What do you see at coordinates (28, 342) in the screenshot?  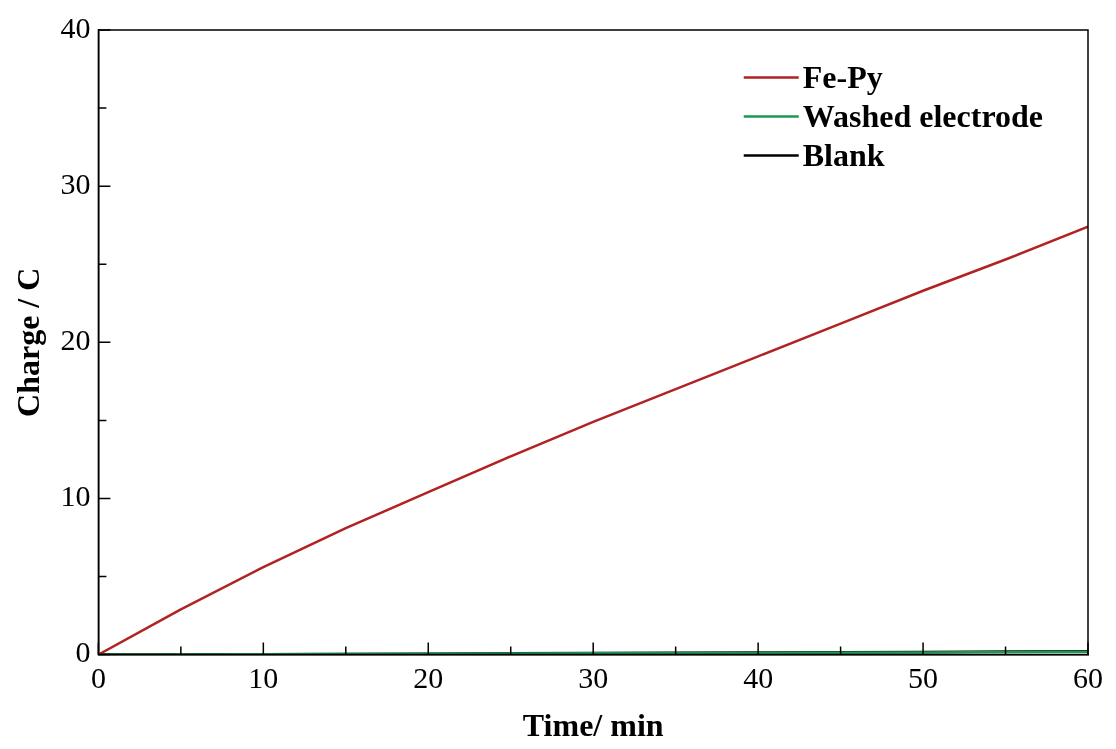 I see `y-axis-title: Charge / C` at bounding box center [28, 342].